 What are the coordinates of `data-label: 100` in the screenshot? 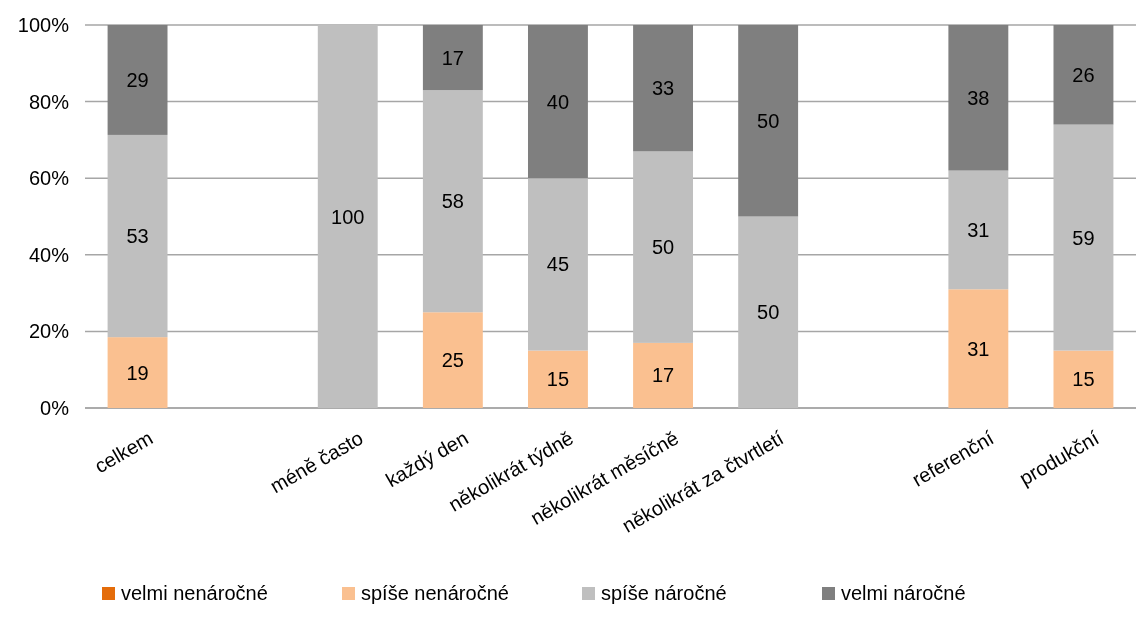 It's located at (348, 216).